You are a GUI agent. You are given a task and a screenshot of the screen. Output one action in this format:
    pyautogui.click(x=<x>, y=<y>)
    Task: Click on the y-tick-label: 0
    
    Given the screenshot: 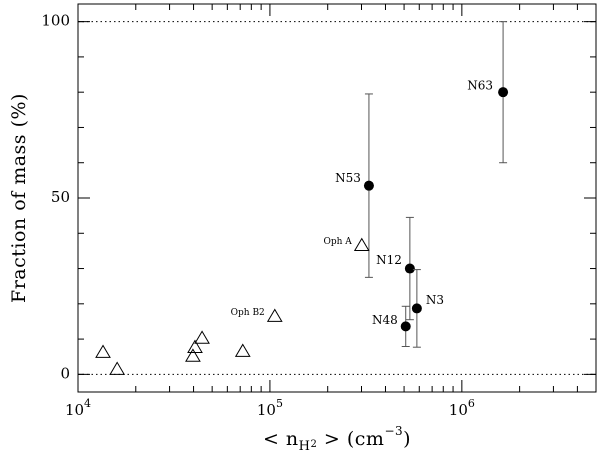 What is the action you would take?
    pyautogui.click(x=65, y=373)
    